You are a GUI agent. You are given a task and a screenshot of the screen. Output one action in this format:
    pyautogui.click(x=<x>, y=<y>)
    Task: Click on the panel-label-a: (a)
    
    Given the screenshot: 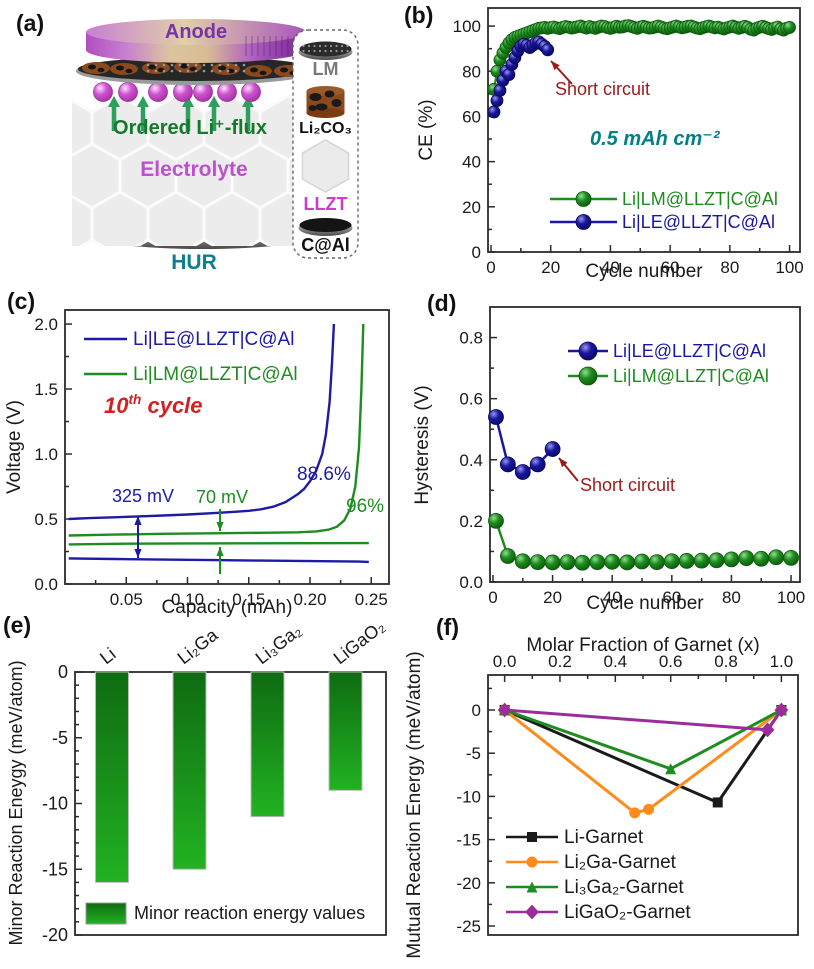 What is the action you would take?
    pyautogui.click(x=30, y=23)
    